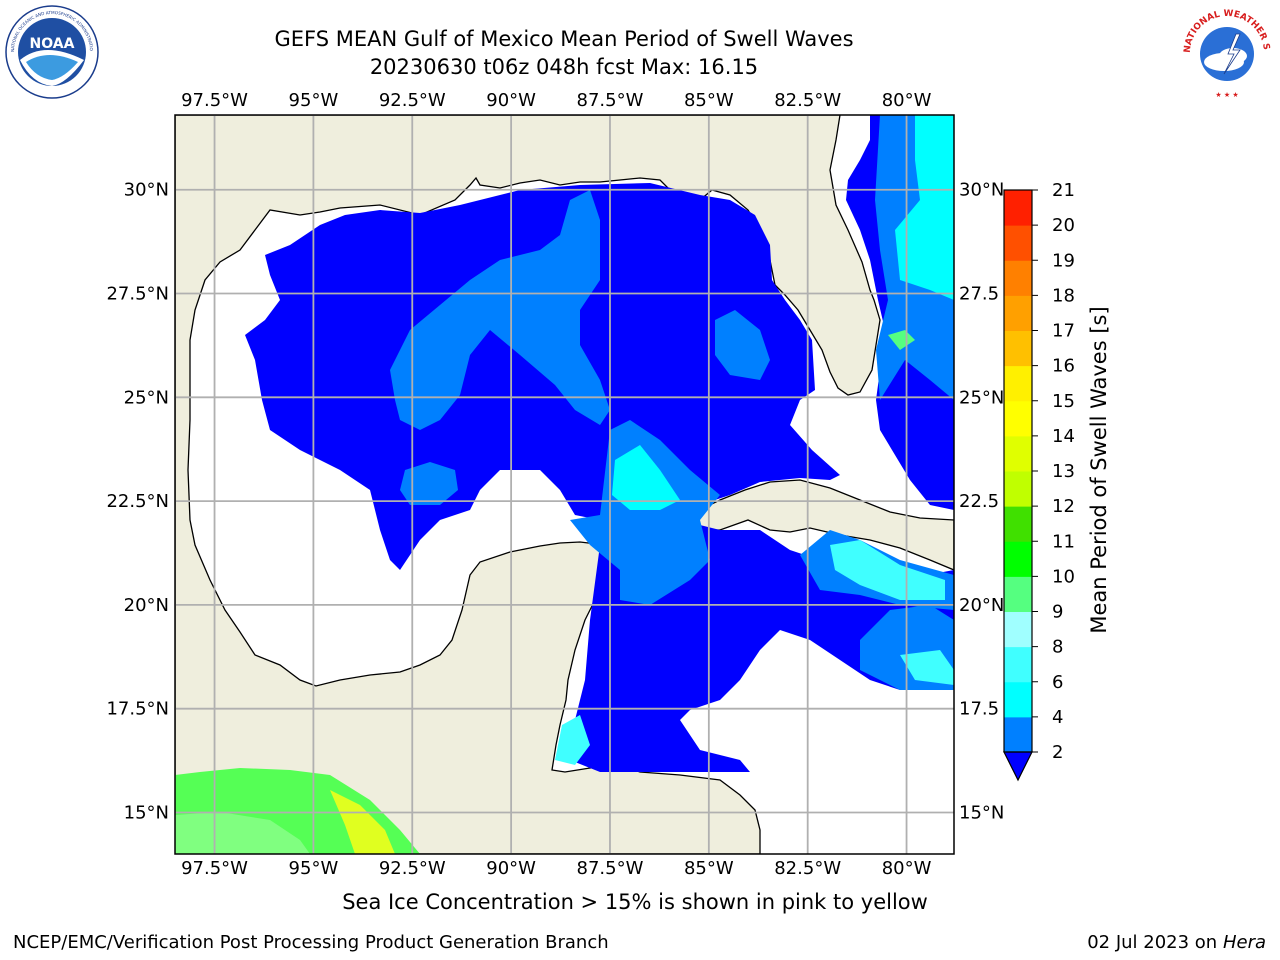  I want to click on colorbar-tick-label: 4, so click(1057, 717).